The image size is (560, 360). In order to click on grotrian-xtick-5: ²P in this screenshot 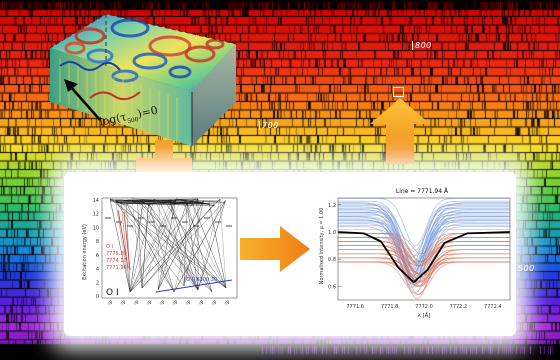, I will do `click(176, 304)`.